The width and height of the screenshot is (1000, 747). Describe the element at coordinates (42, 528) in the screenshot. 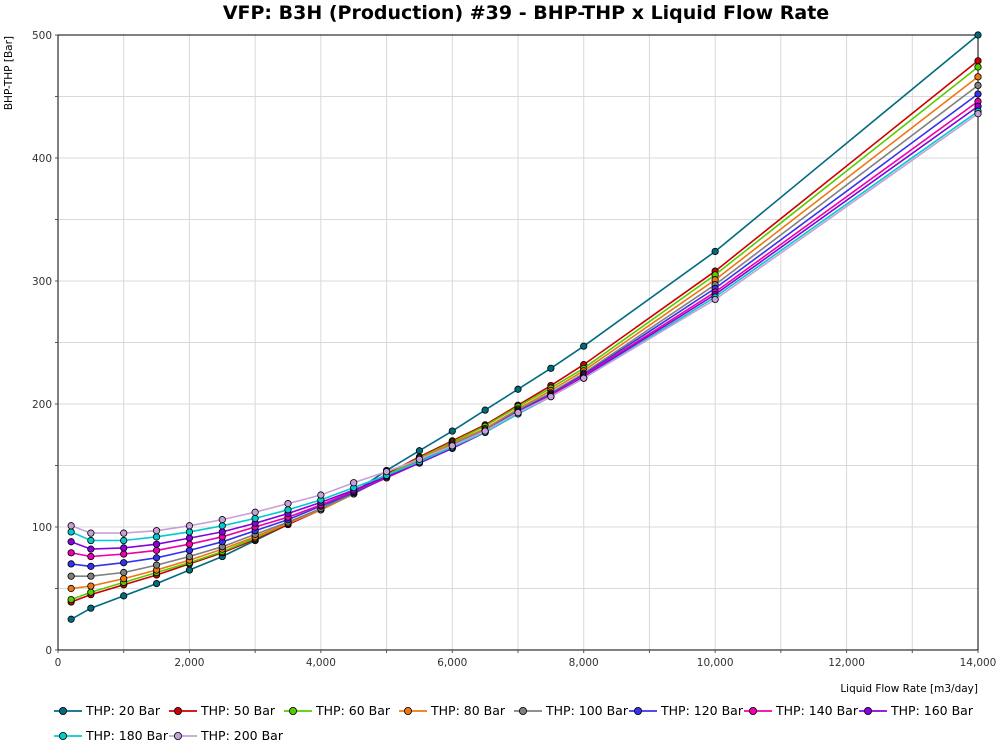

I see `y-tick-label: 100` at that location.